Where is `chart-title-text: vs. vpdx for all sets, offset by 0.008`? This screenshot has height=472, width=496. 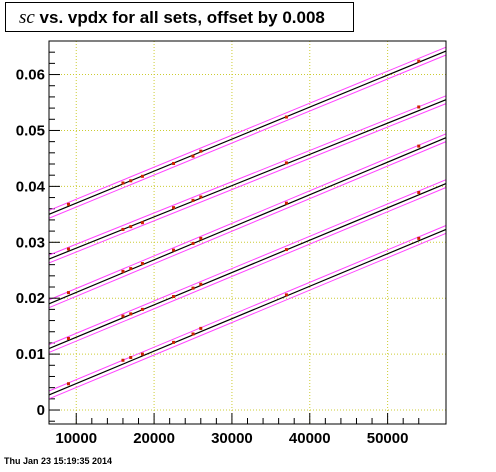
chart-title-text: vs. vpdx for all sets, offset by 0.008 is located at coordinates (179, 17).